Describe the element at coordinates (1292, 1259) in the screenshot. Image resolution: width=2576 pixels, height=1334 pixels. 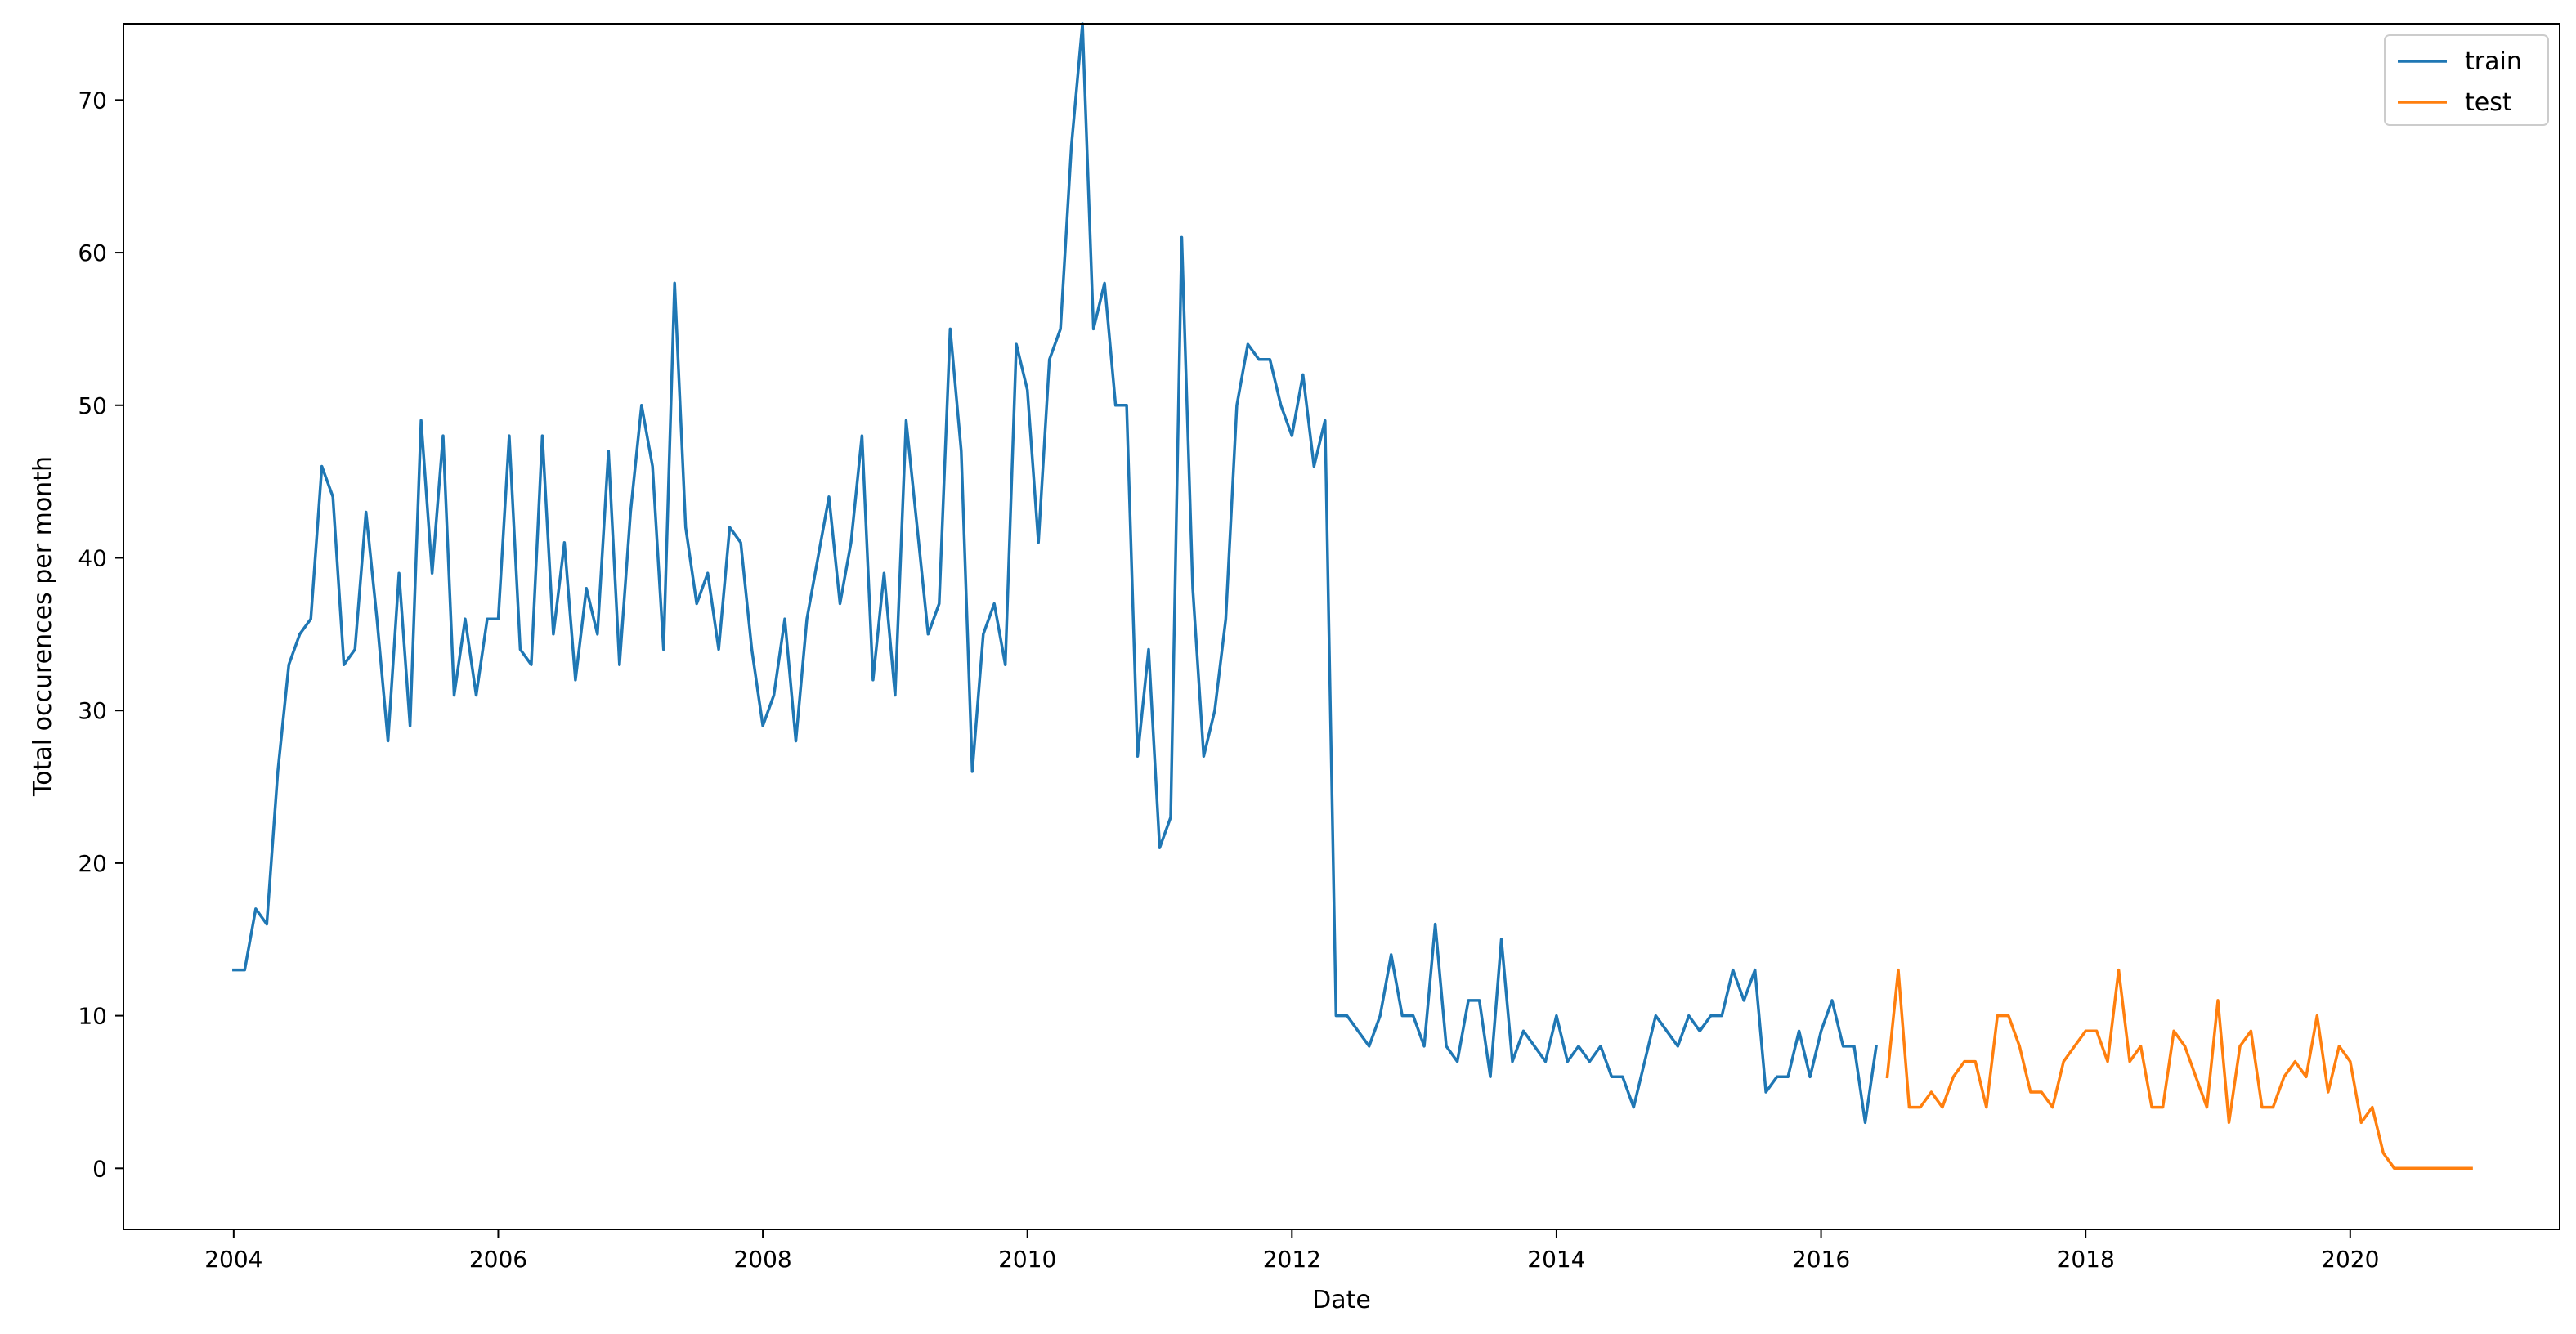
I see `x-tick-label: 2012` at that location.